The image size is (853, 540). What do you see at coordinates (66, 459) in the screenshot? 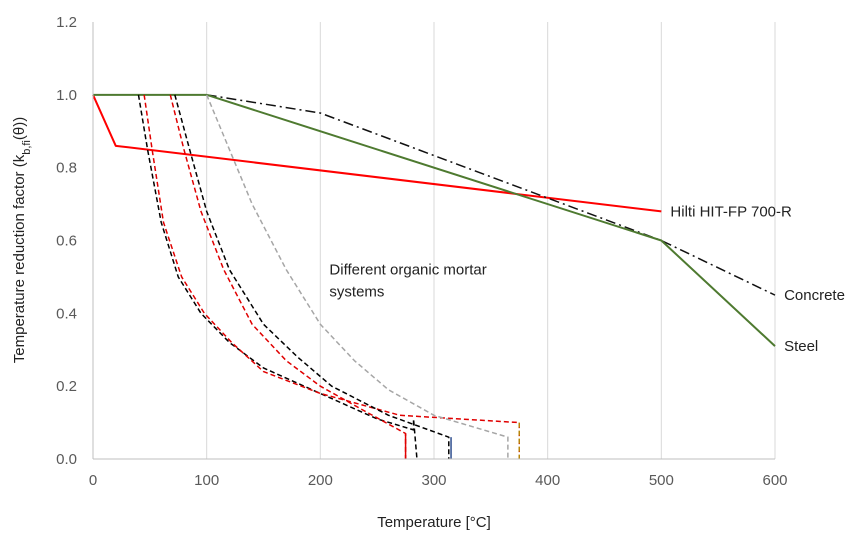
I see `y-tick-label: 0.0` at bounding box center [66, 459].